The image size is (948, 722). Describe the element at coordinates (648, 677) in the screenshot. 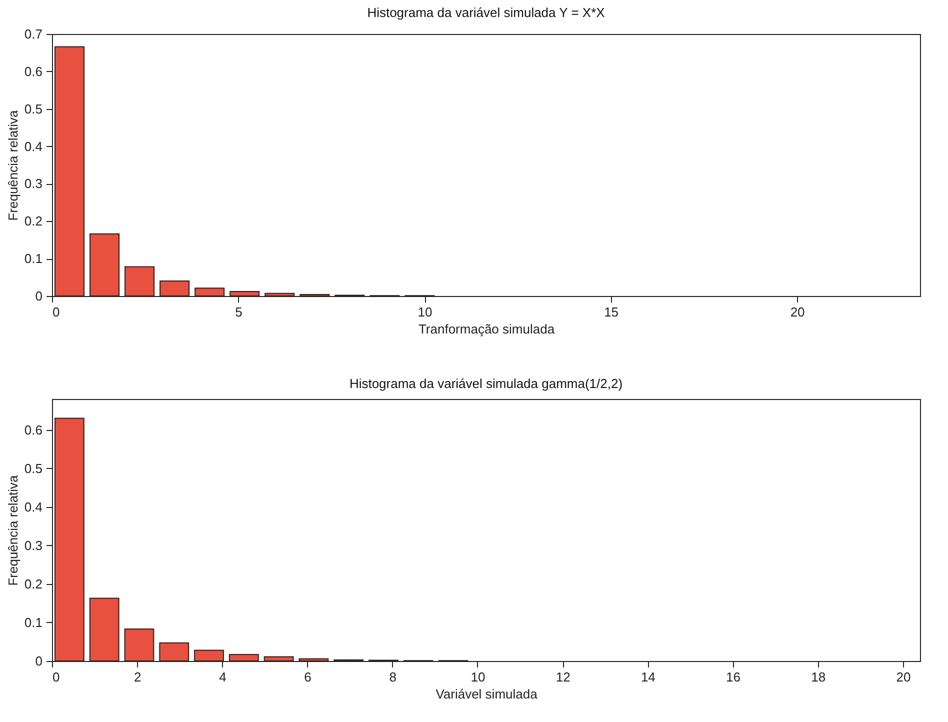

I see `x-tick-label: 14` at that location.